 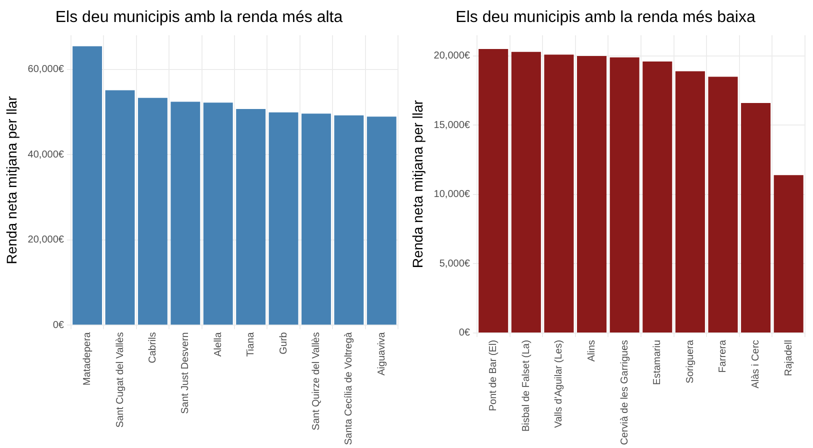 I want to click on x-tick-label: Rajadell, so click(x=788, y=358).